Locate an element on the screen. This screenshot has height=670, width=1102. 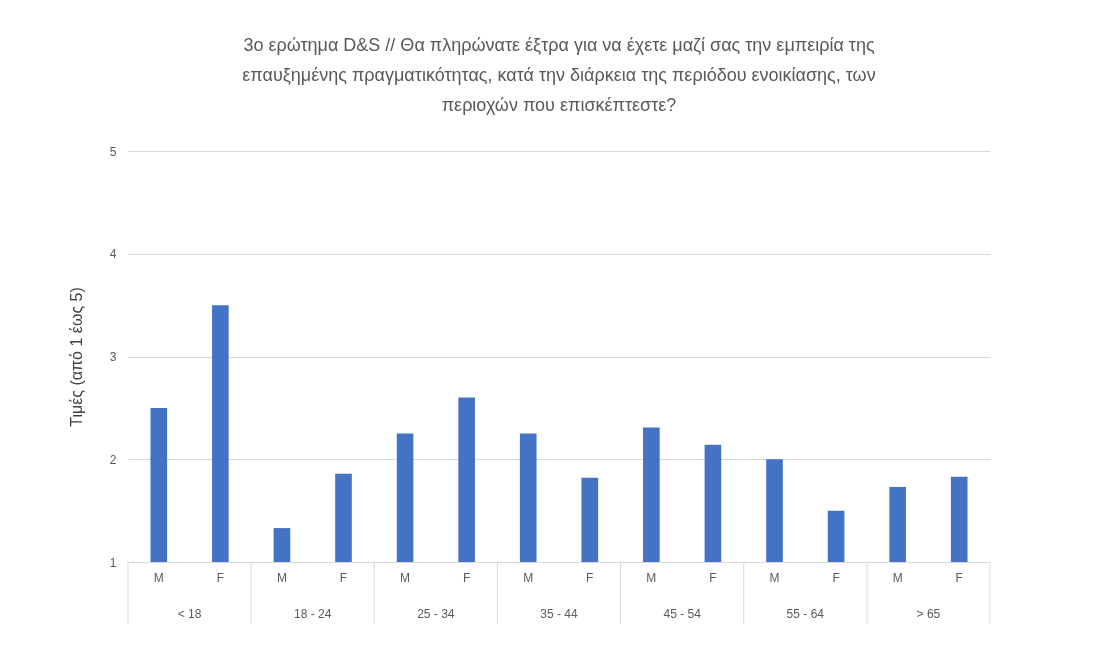
y-tick-label: 5 is located at coordinates (113, 151).